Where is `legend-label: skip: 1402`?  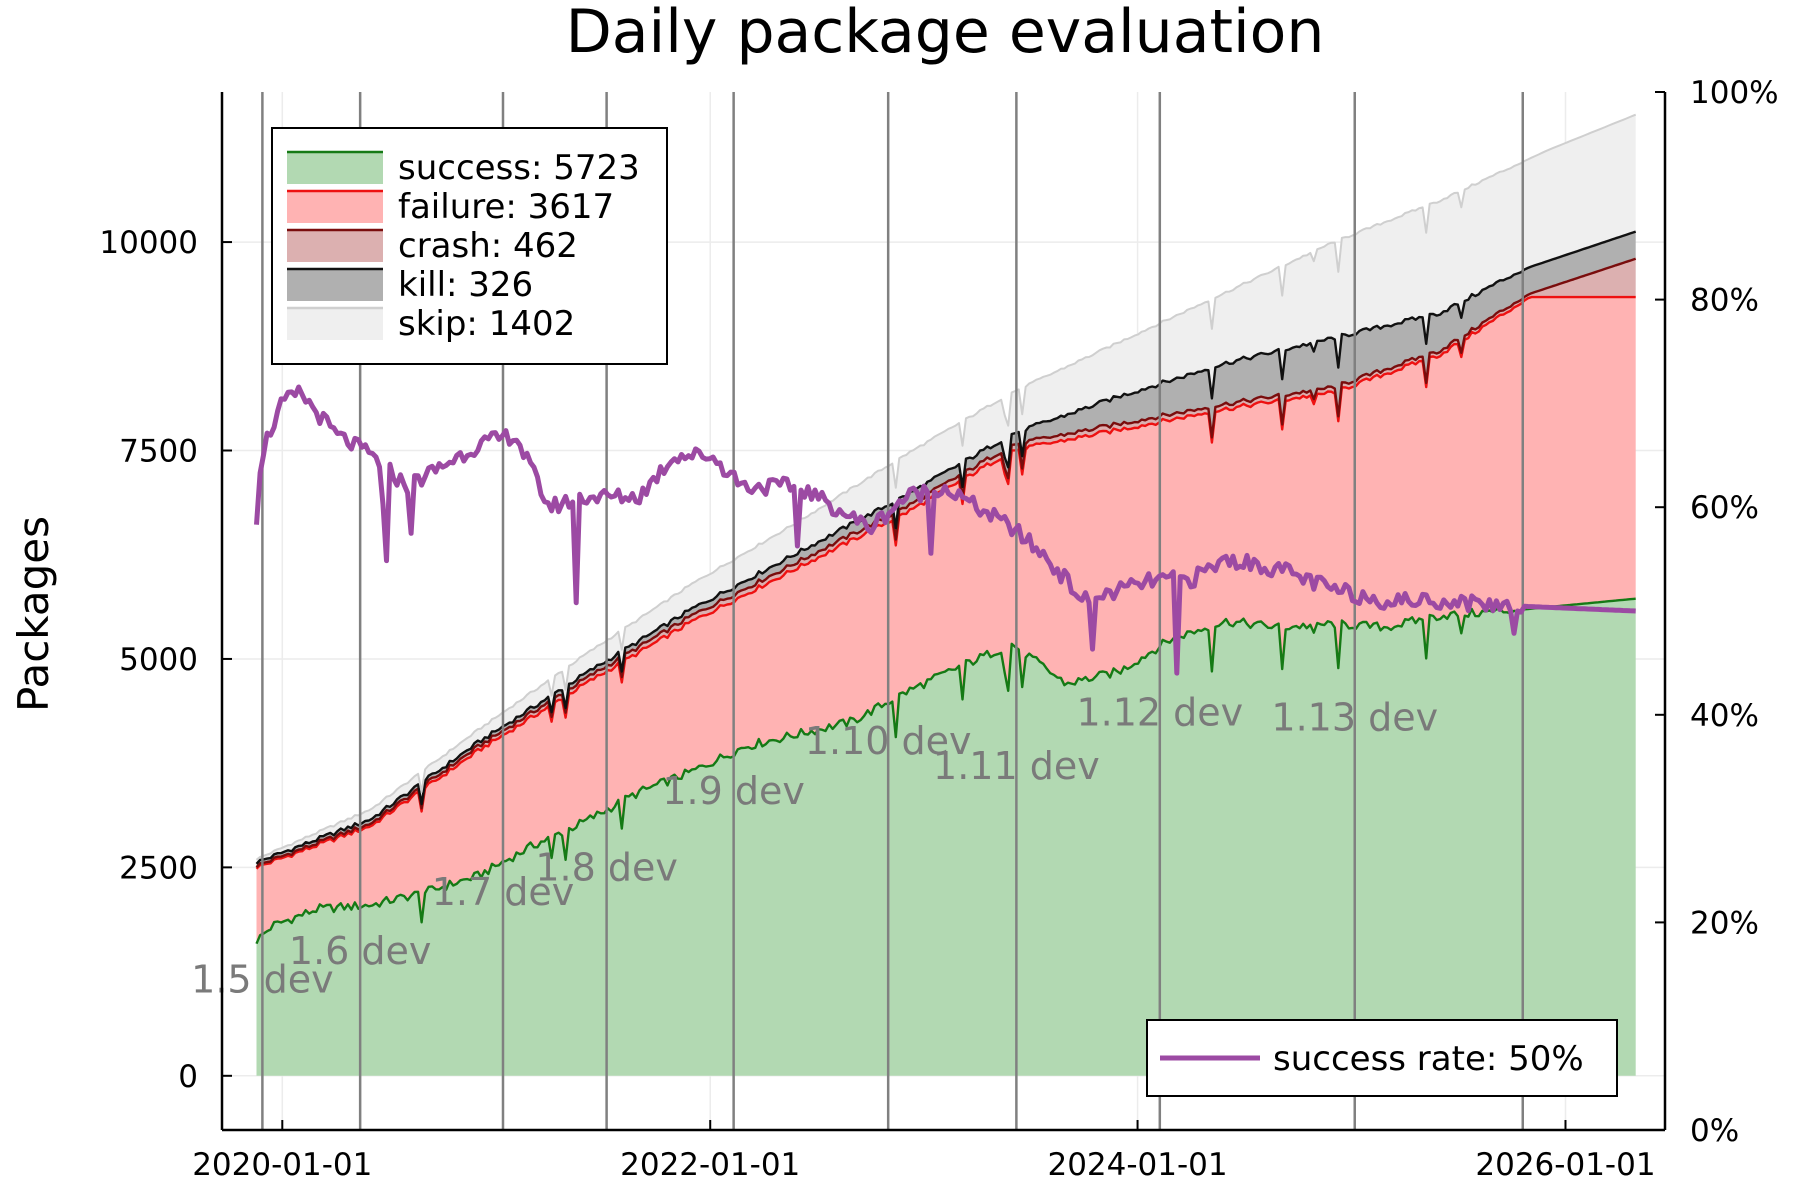
legend-label: skip: 1402 is located at coordinates (486, 324).